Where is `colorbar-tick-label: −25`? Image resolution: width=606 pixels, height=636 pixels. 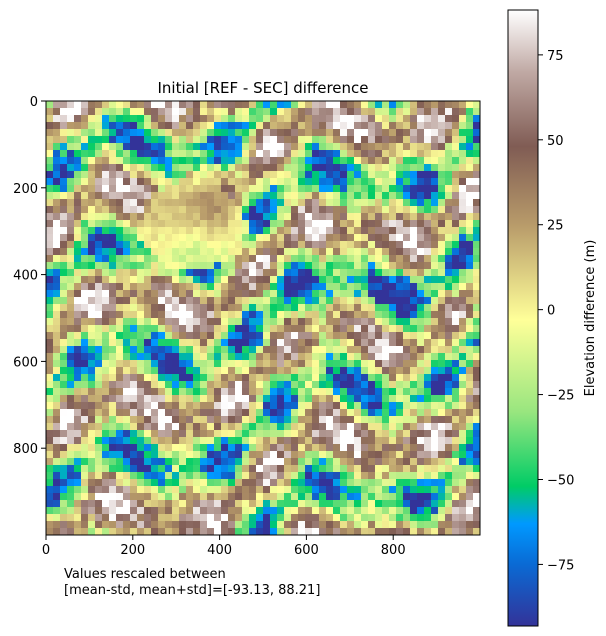
colorbar-tick-label: −25 is located at coordinates (560, 396).